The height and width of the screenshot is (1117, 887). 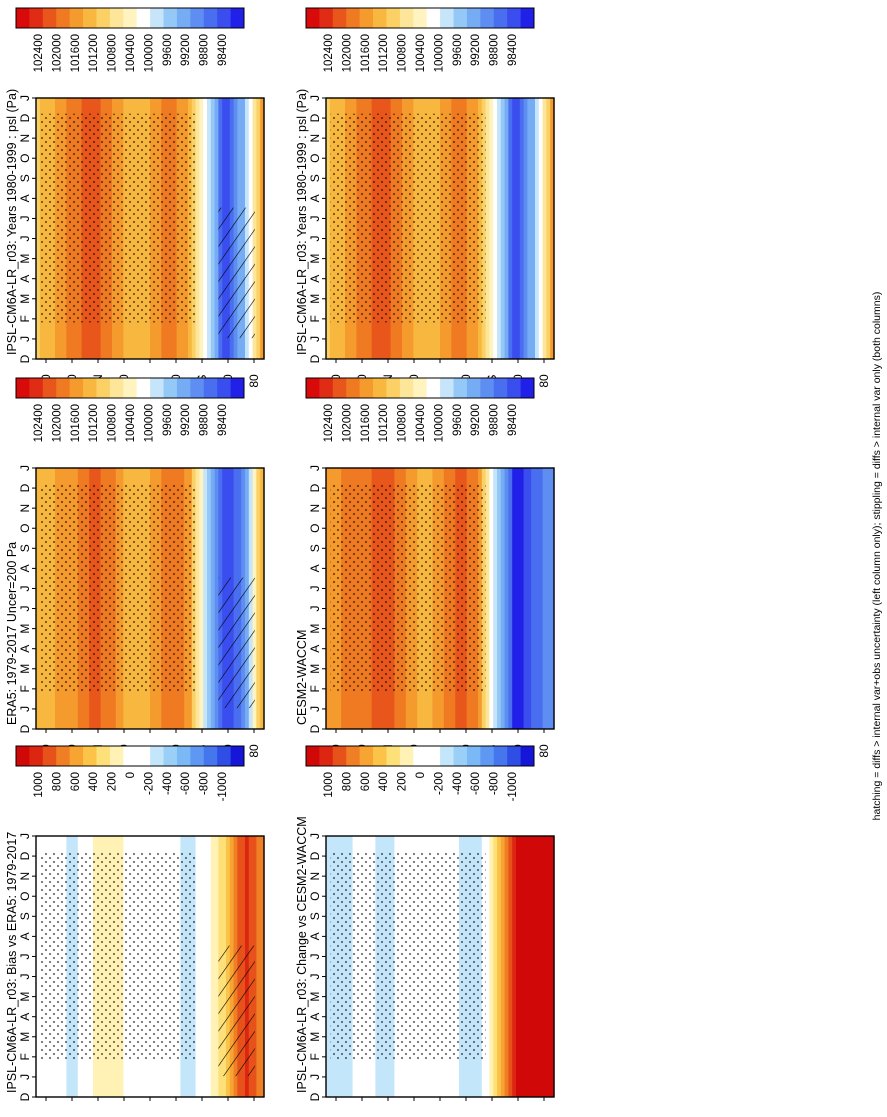 I want to click on colorbar-tick-label: 400, so click(x=384, y=781).